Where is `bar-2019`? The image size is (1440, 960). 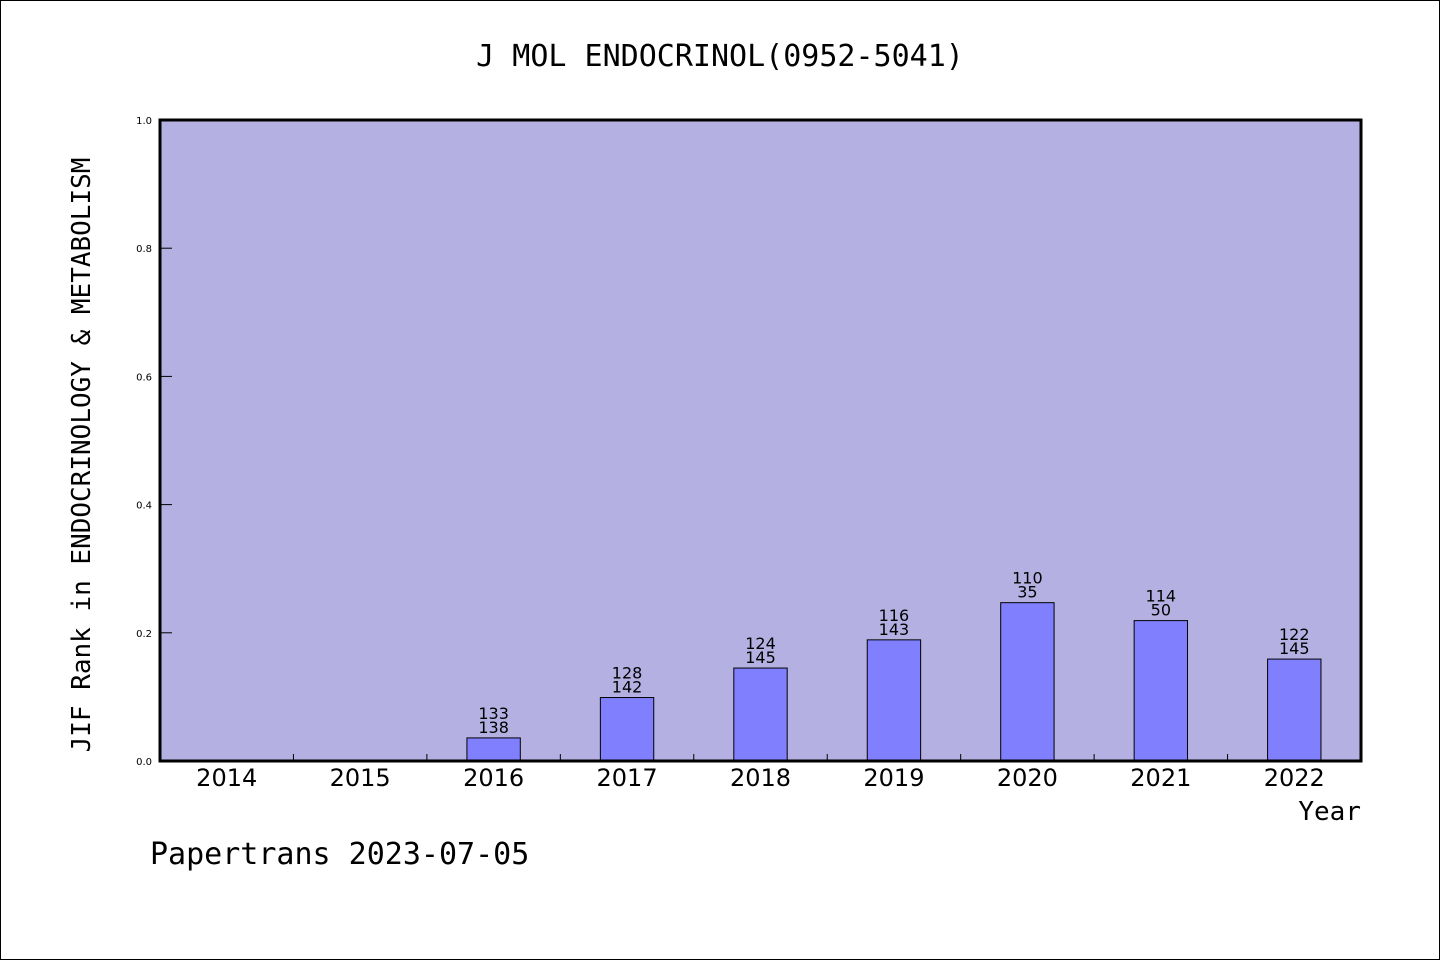 bar-2019 is located at coordinates (894, 700).